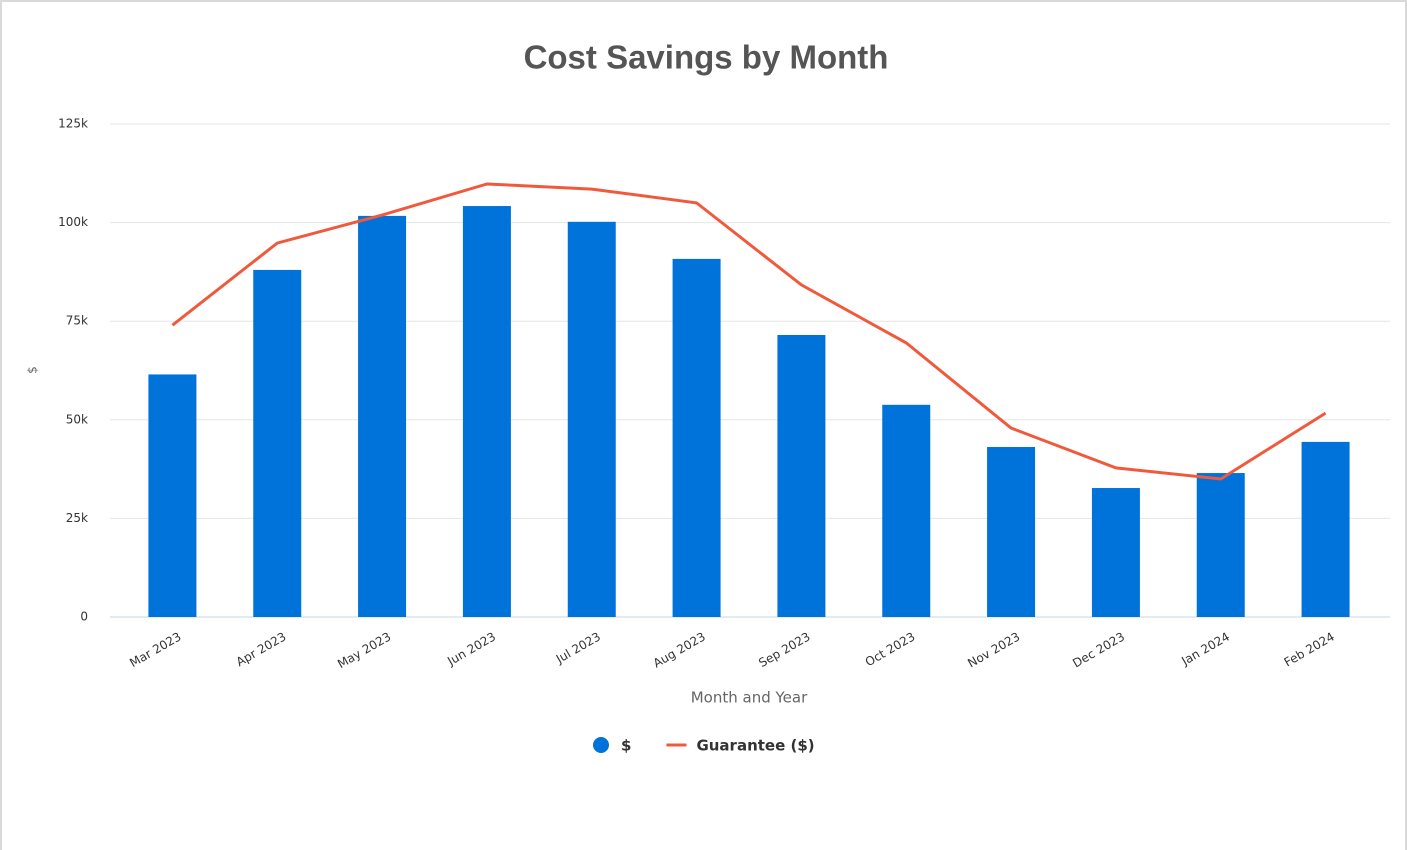 The height and width of the screenshot is (850, 1407). What do you see at coordinates (261, 650) in the screenshot?
I see `x-tick-label: Apr 2023` at bounding box center [261, 650].